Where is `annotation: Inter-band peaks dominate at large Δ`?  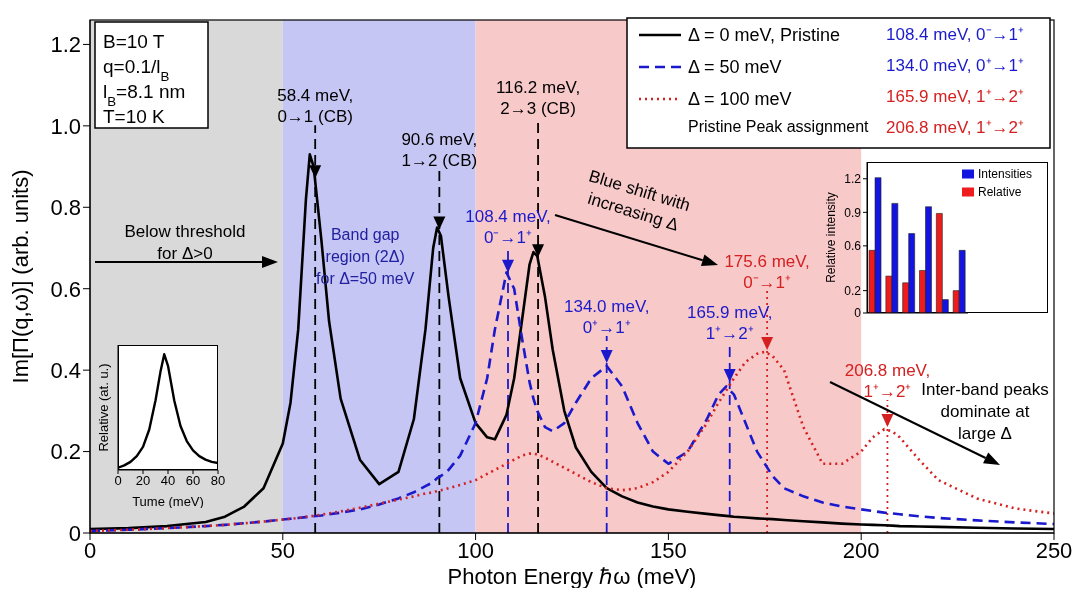
annotation: Inter-band peaks dominate at large Δ is located at coordinates (985, 411).